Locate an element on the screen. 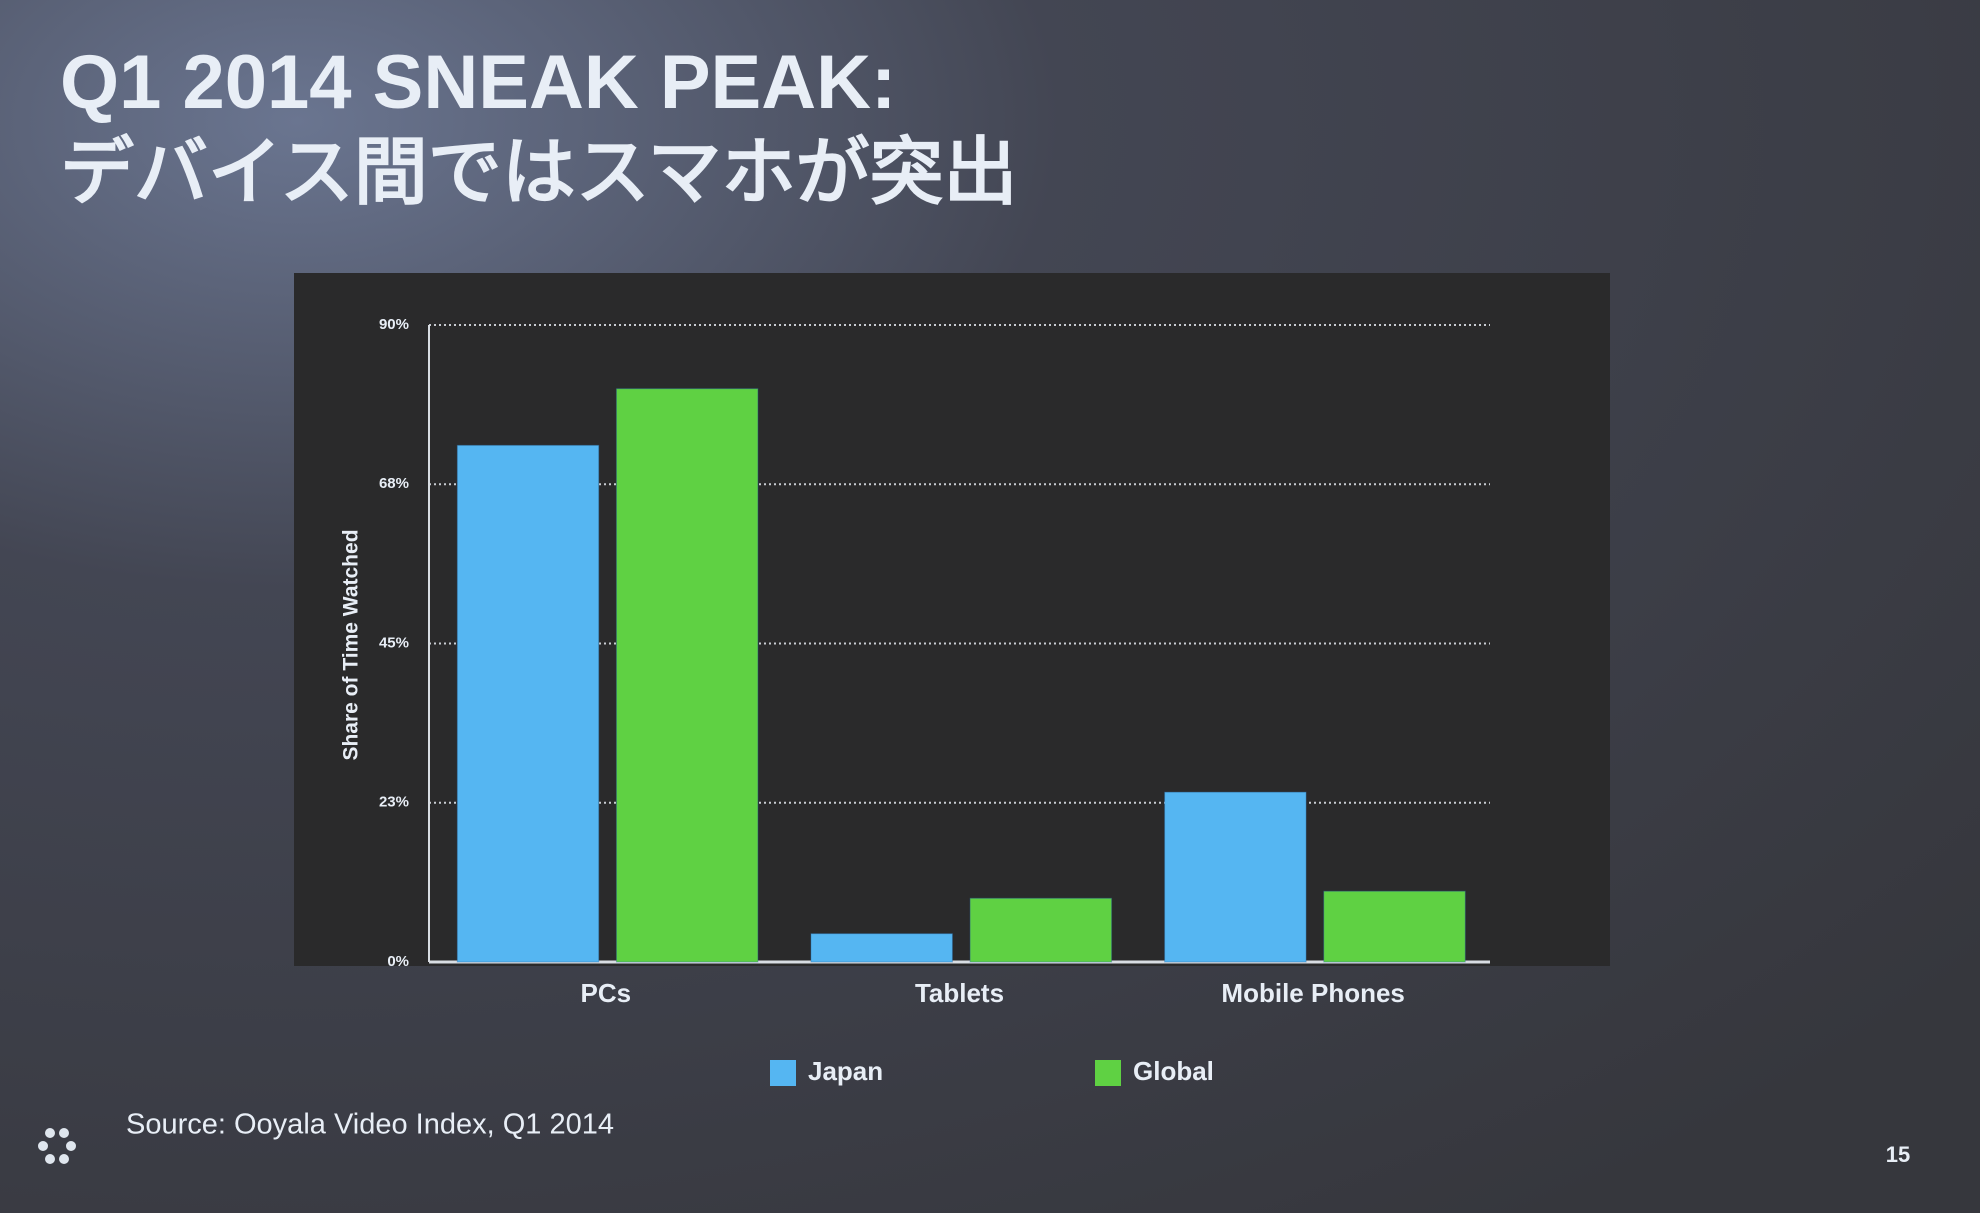 The width and height of the screenshot is (1980, 1213). y-axis-title: Share of Time Watched is located at coordinates (351, 644).